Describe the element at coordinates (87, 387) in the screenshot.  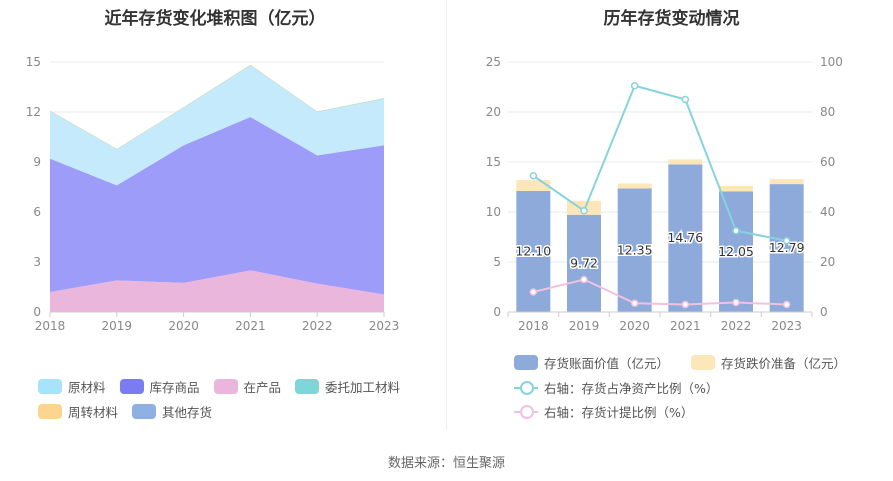
I see `legend-label: 原材料` at that location.